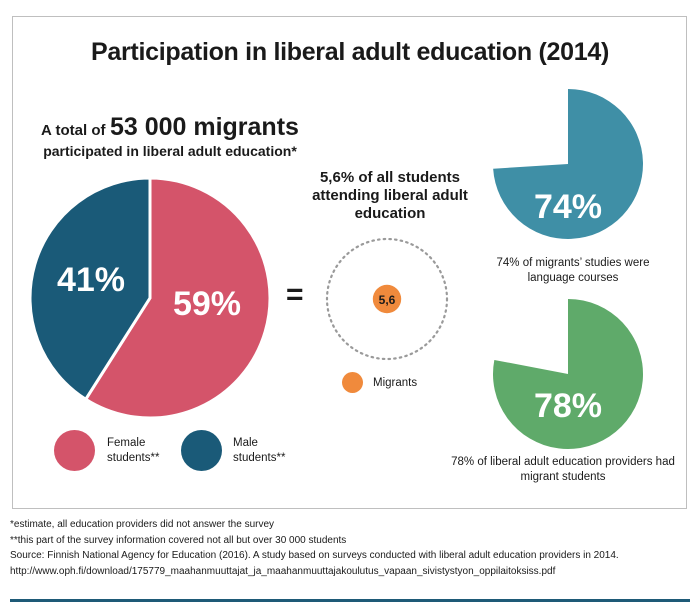 The image size is (700, 614). What do you see at coordinates (295, 294) in the screenshot?
I see `equals-sign: =` at bounding box center [295, 294].